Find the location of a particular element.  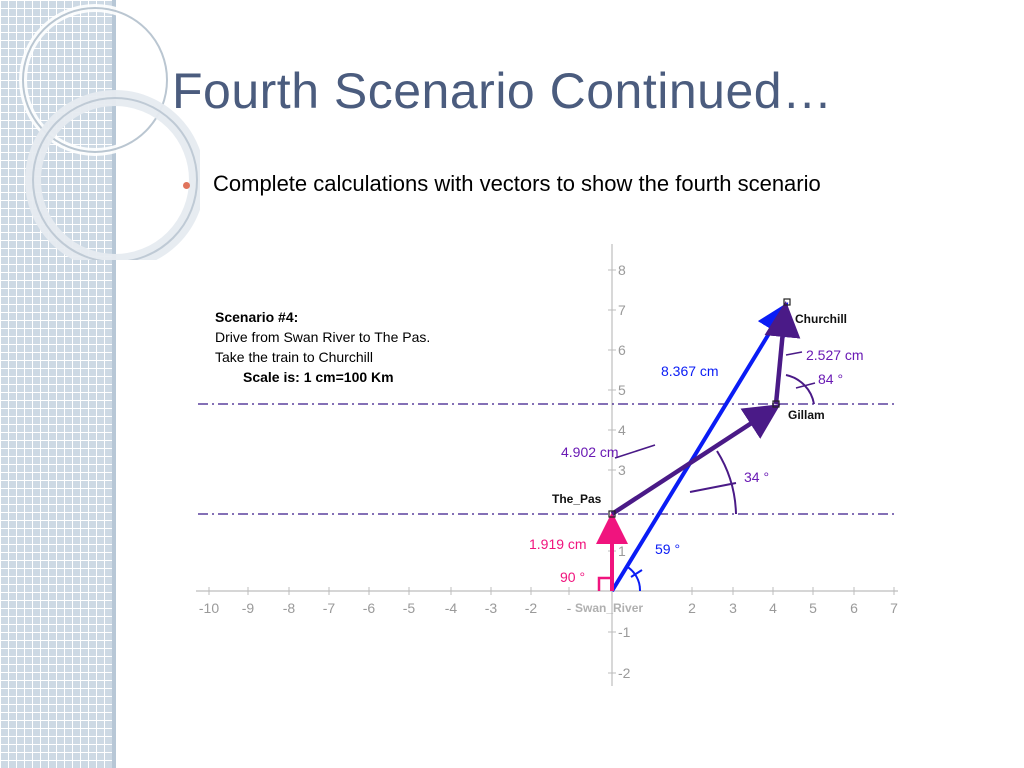

label-resultant-length: 8.367 cm is located at coordinates (690, 371).